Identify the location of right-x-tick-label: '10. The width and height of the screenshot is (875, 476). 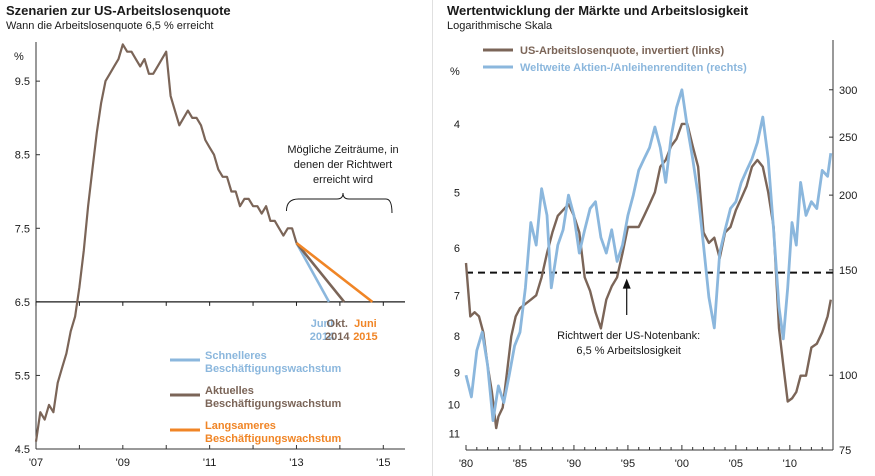
(790, 464).